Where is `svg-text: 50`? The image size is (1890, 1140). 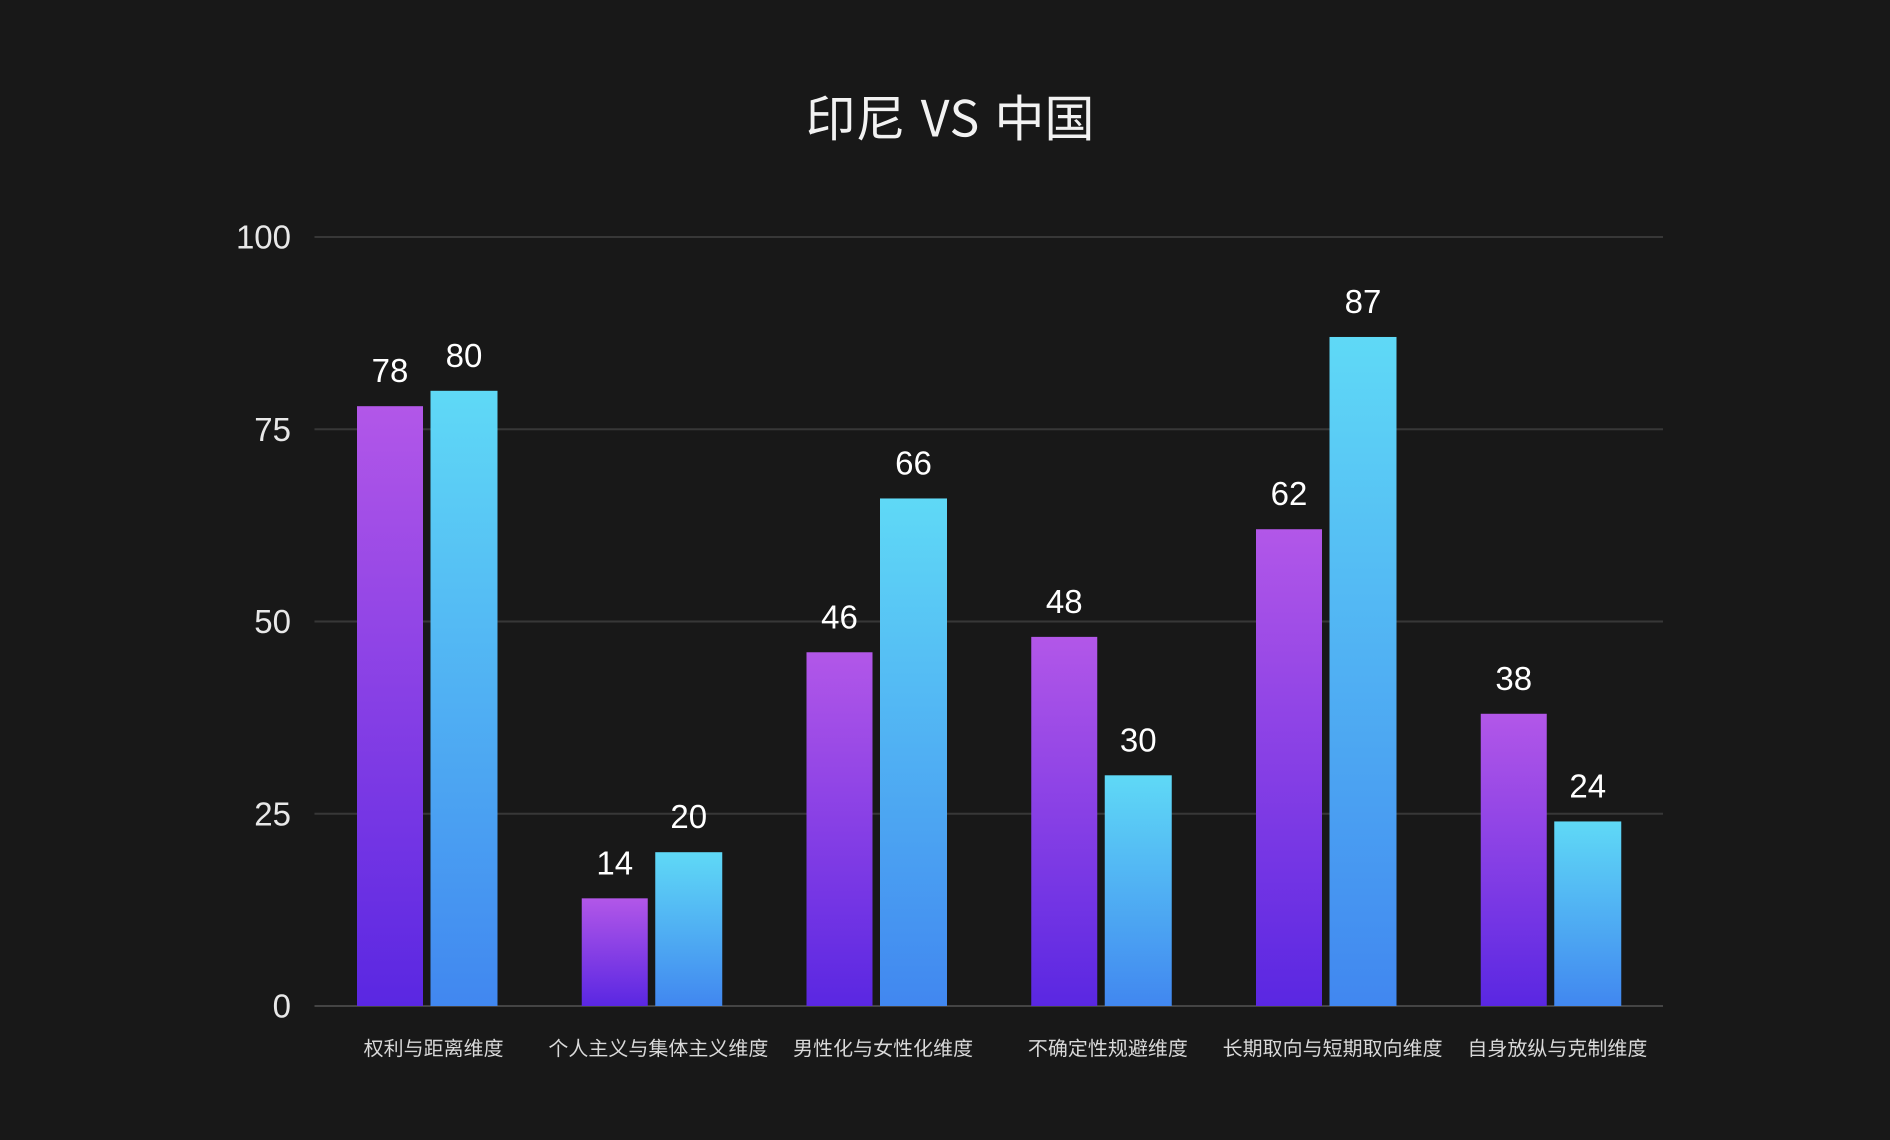 svg-text: 50 is located at coordinates (272, 621).